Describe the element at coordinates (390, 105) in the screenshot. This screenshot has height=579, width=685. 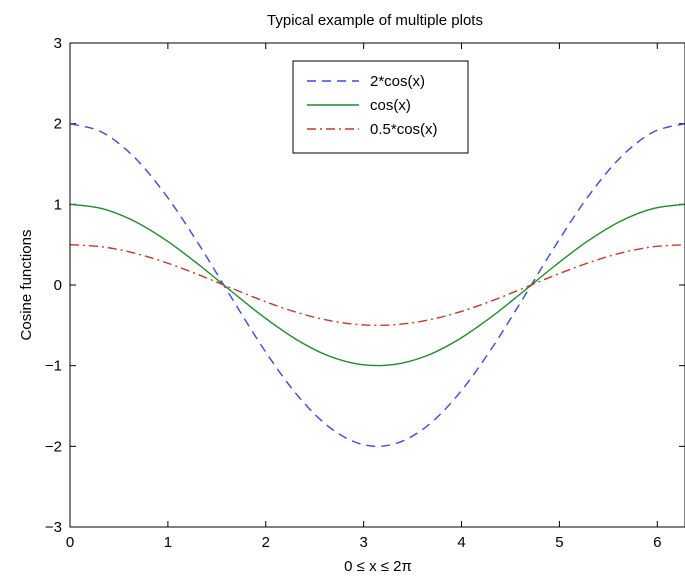
I see `legend-label-2: cos(x)` at that location.